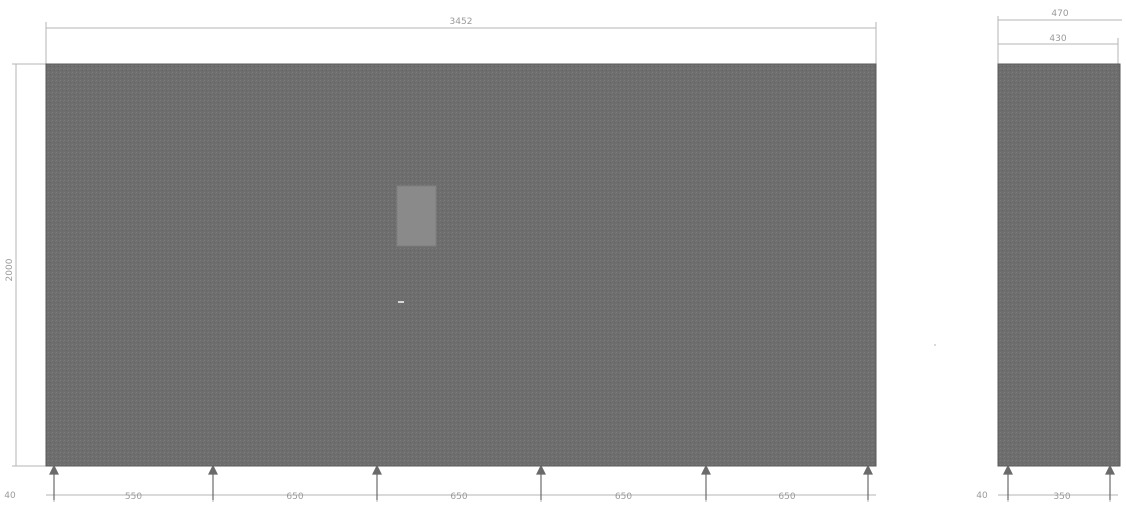 Image resolution: width=1126 pixels, height=506 pixels. I want to click on side-inner-width-label: 430, so click(1057, 39).